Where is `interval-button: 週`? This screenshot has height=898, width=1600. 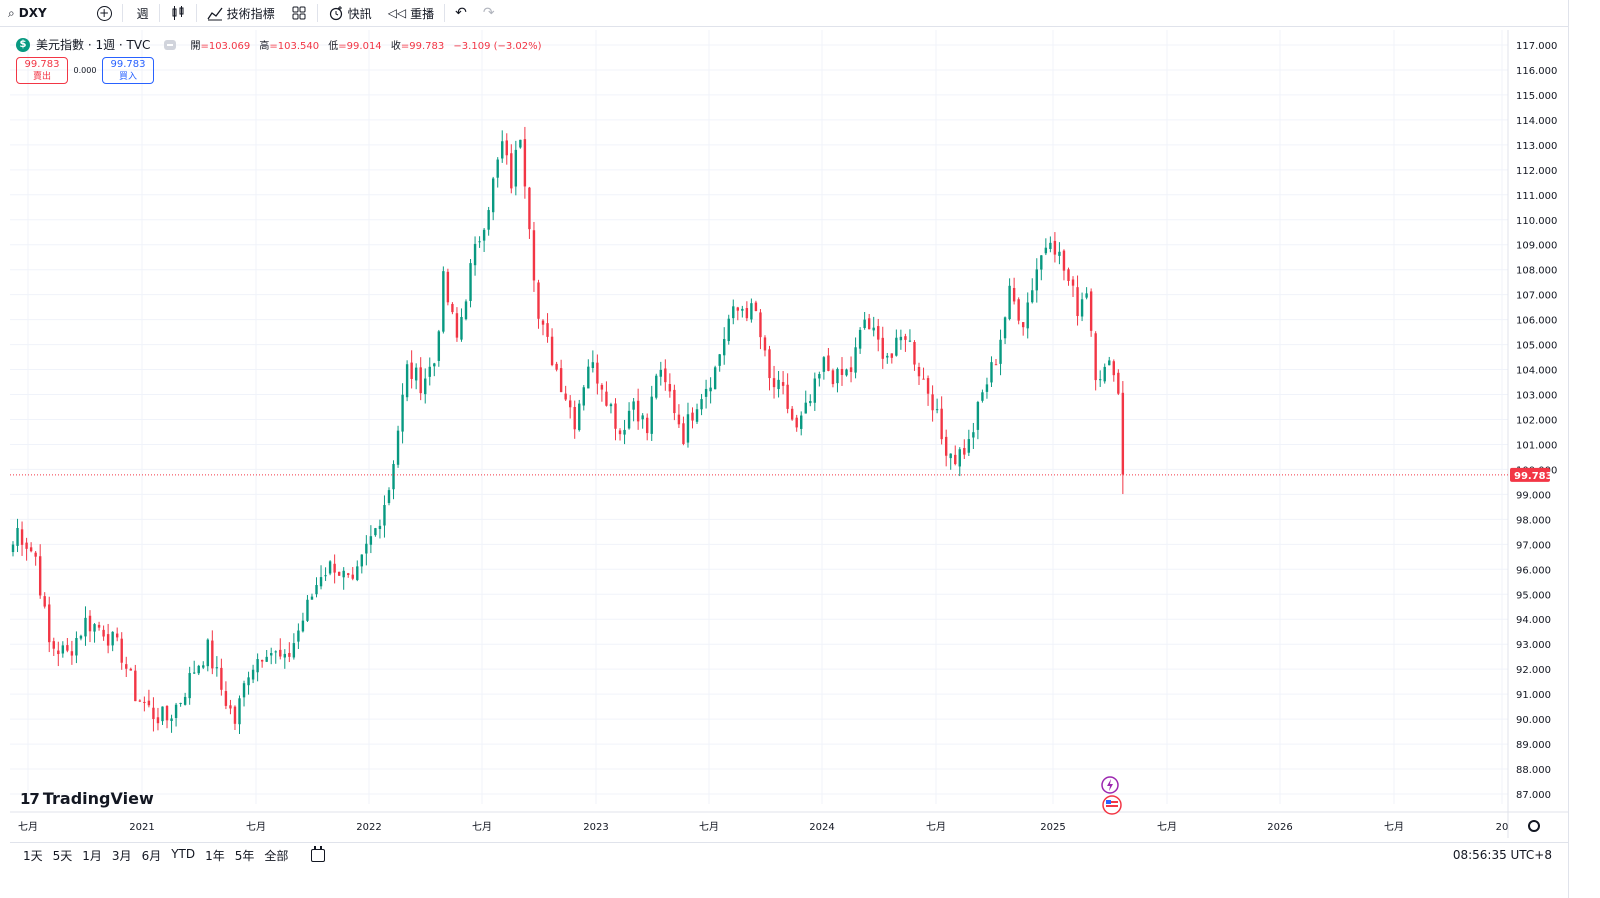 interval-button: 週 is located at coordinates (141, 13).